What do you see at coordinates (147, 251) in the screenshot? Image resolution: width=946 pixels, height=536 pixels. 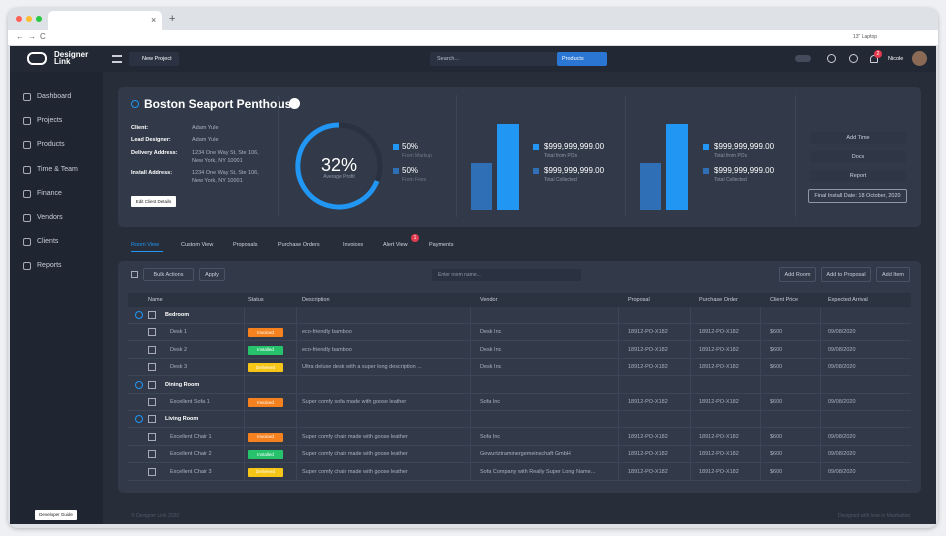 I see `tab-underline` at bounding box center [147, 251].